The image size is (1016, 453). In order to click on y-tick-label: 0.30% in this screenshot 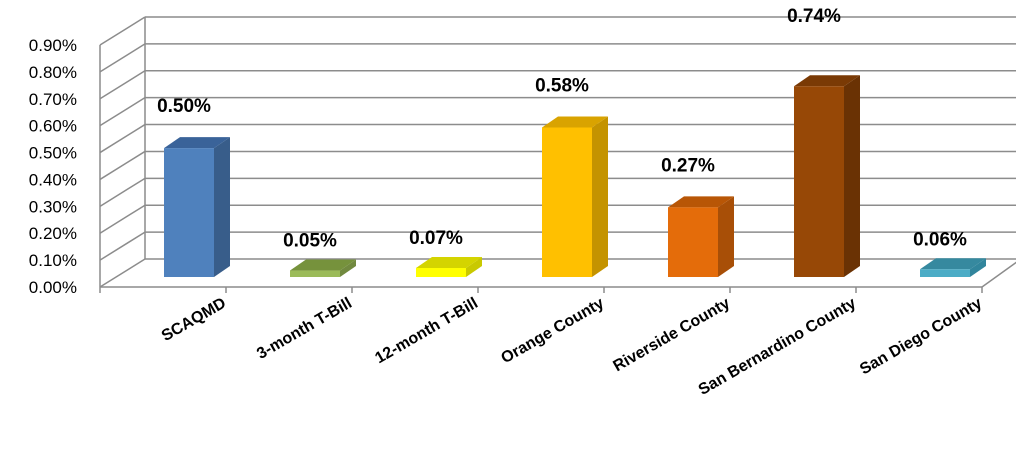, I will do `click(53, 206)`.